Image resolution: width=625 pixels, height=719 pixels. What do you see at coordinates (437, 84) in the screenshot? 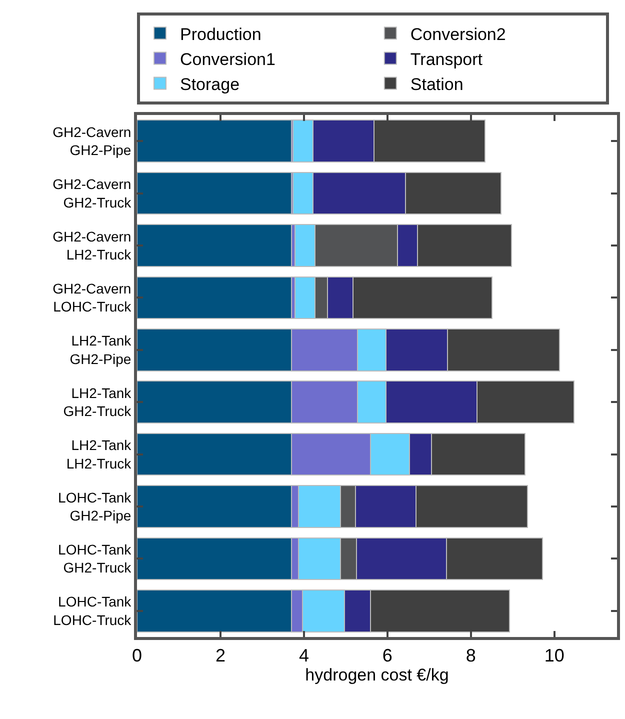
I see `legend-label: Station` at bounding box center [437, 84].